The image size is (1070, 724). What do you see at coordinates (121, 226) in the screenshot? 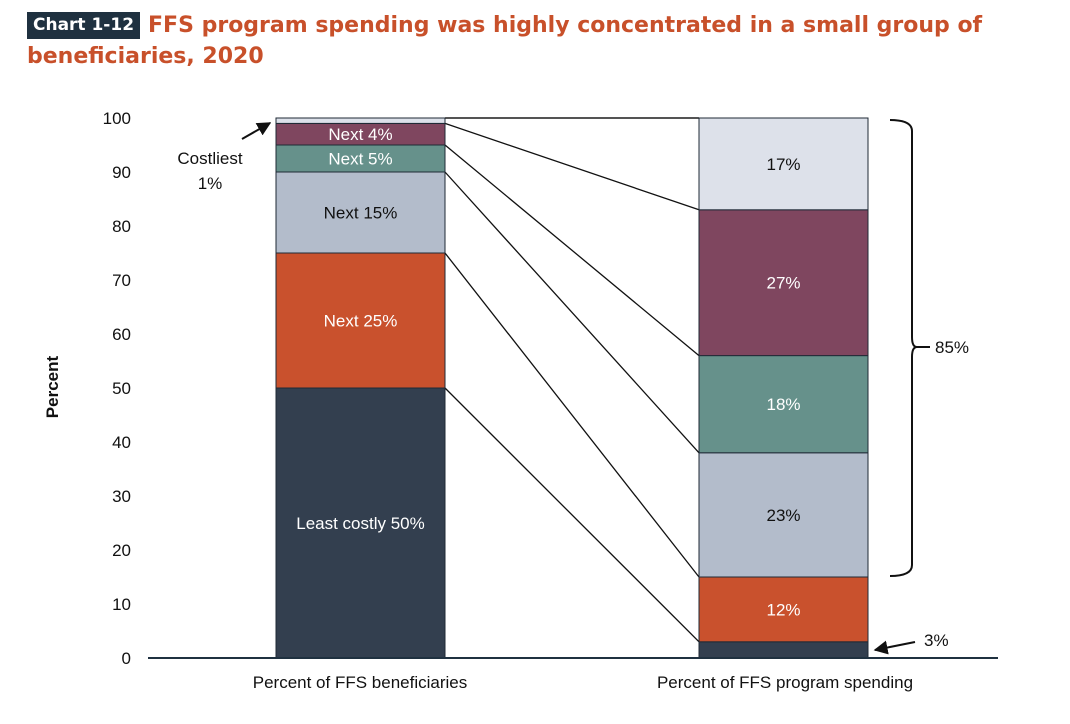
I see `y-tick-label: 80` at bounding box center [121, 226].